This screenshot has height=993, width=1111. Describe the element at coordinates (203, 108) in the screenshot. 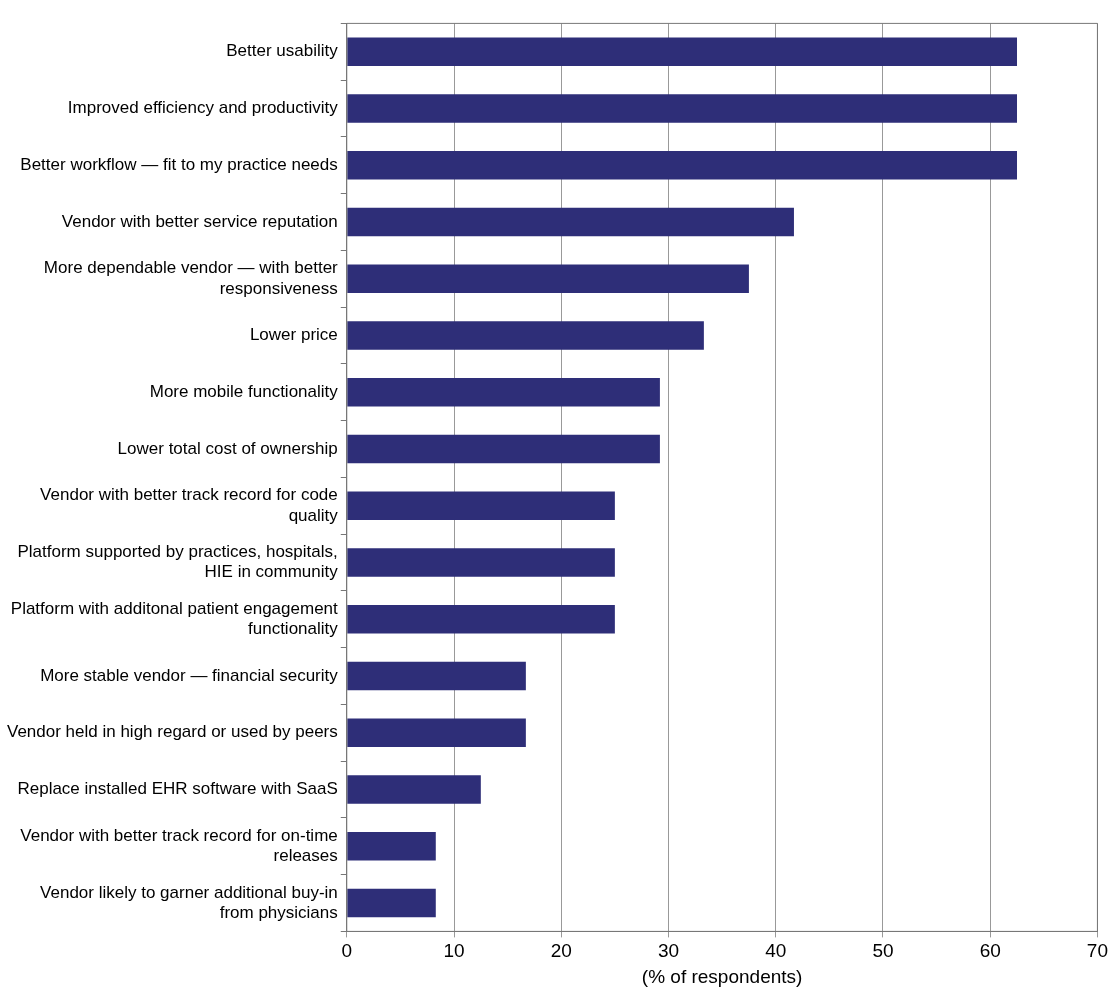

I see `y-tick-label: Improved efficiency and productivity` at that location.